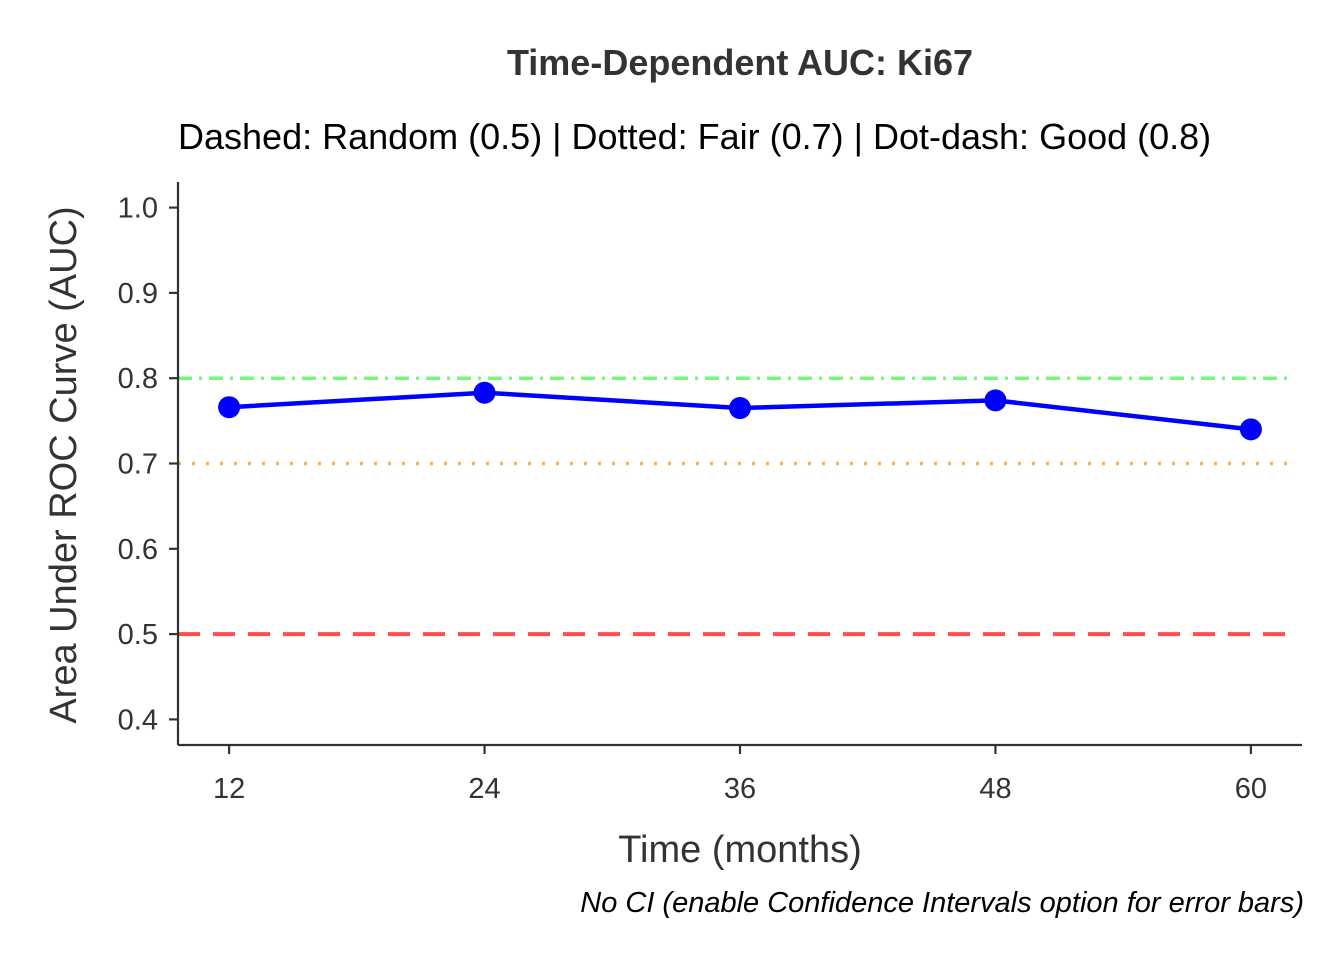 The height and width of the screenshot is (960, 1344). What do you see at coordinates (740, 62) in the screenshot?
I see `chart-title: Time-Dependent AUC: Ki67` at bounding box center [740, 62].